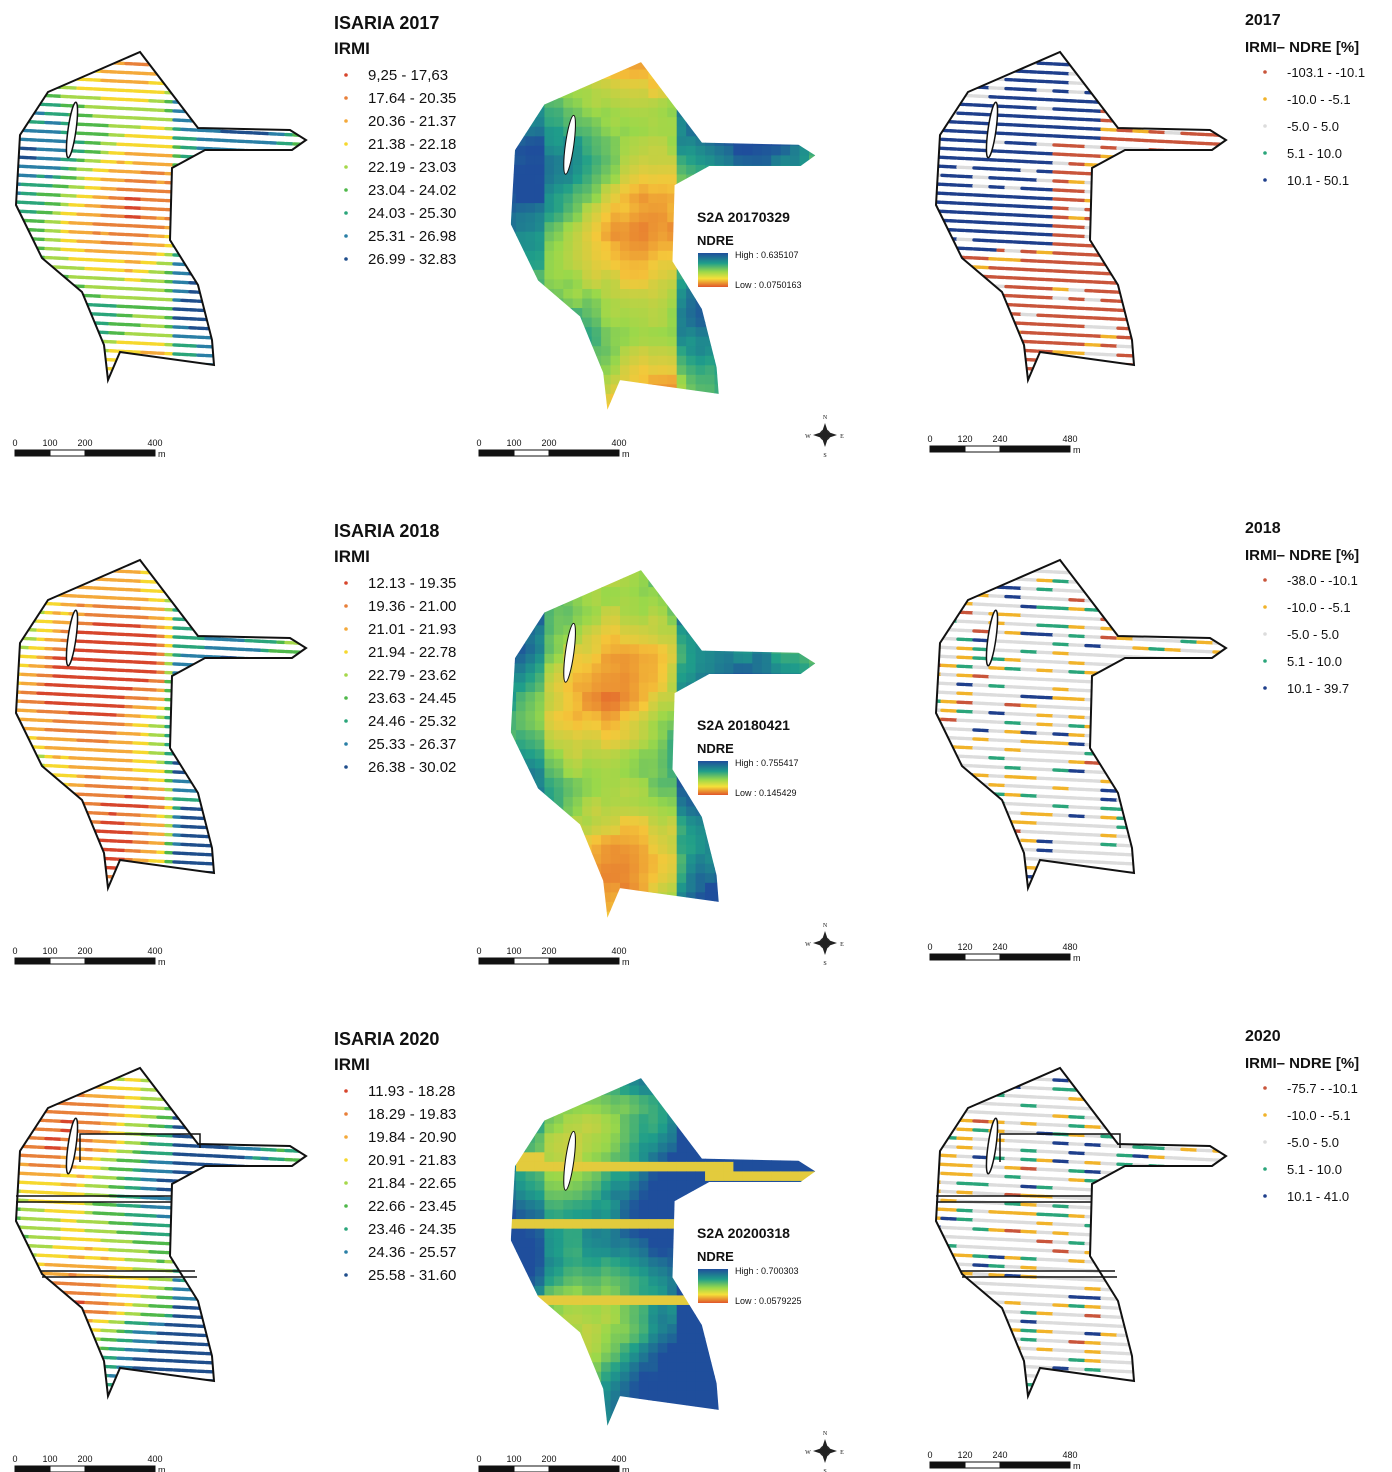 The image size is (1392, 1472). Describe the element at coordinates (669, 242) in the screenshot. I see `s2-map` at that location.